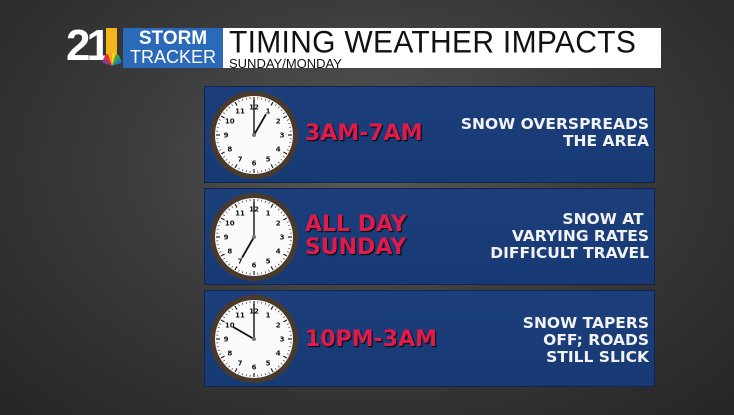 The image size is (734, 415). I want to click on title-bar: TIMING WEATHER IMPACTS SUNDAY/MONDAY, so click(442, 48).